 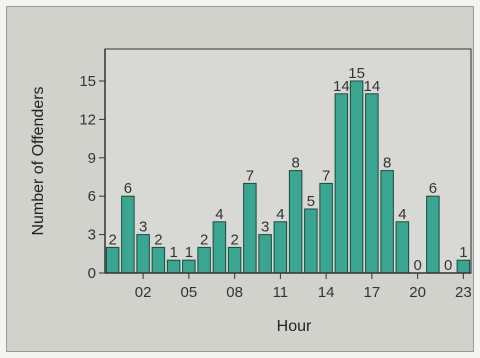 I want to click on data-label-hour-11: 4, so click(x=280, y=214).